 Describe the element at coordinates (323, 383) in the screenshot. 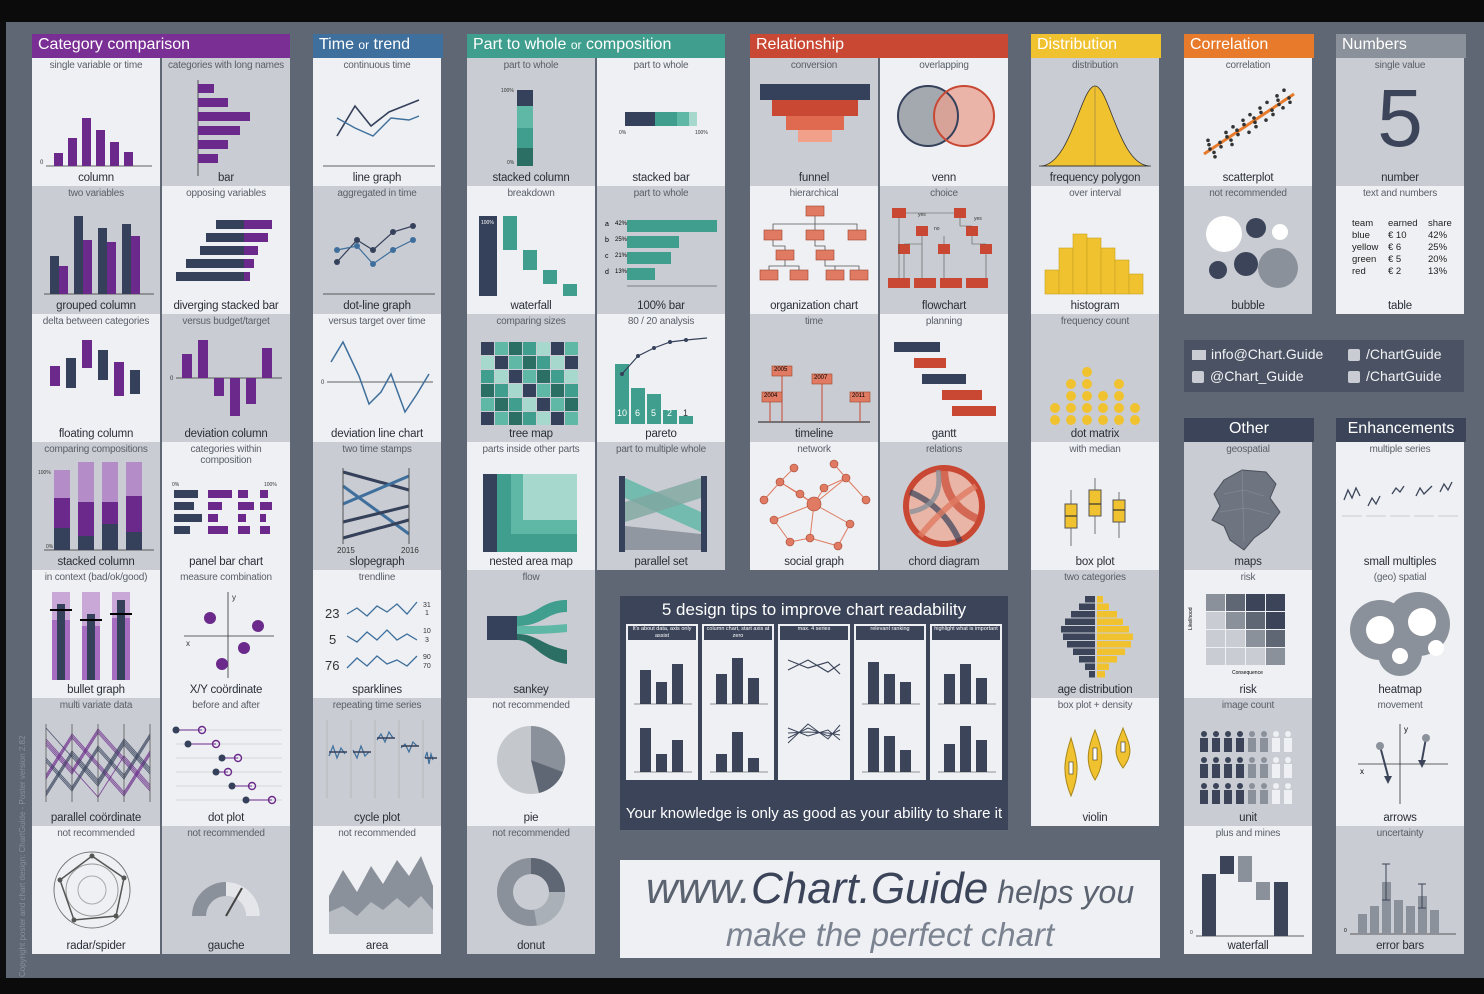

I see `svg-text: 0` at that location.